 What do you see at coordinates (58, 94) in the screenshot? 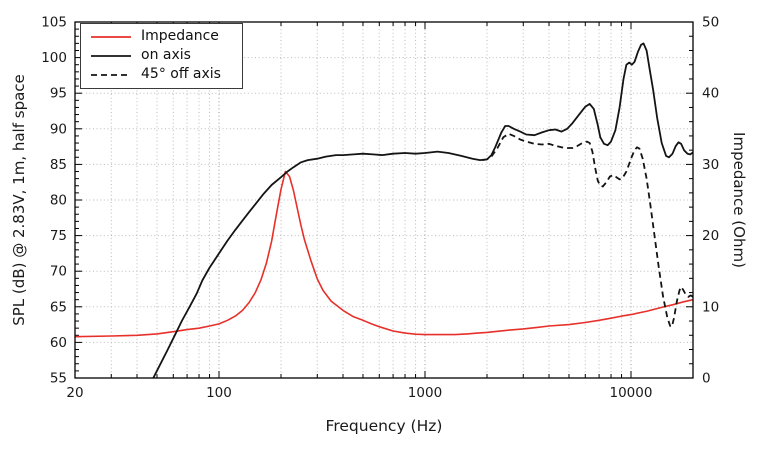
I see `tick-label: 95` at bounding box center [58, 94].